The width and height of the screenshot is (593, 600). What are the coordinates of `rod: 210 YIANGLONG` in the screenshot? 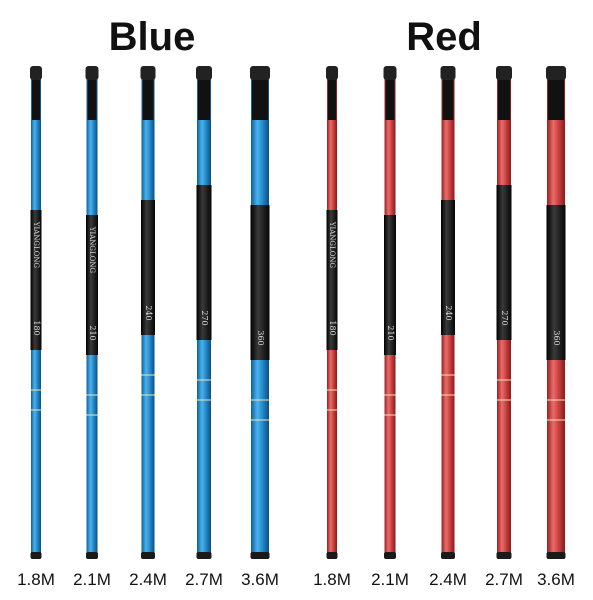 It's located at (92, 312).